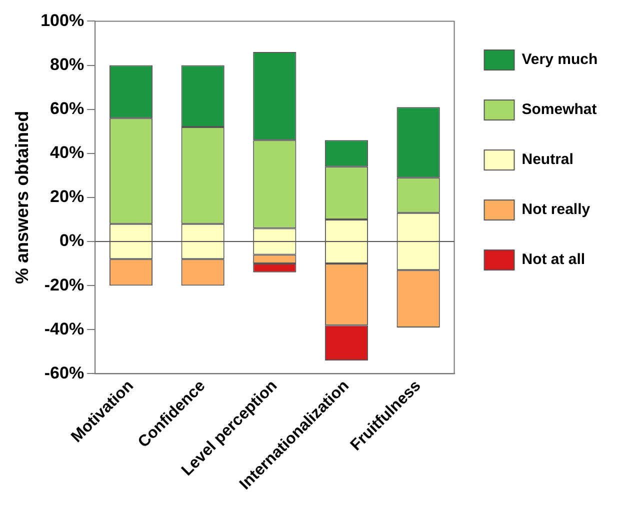 The image size is (625, 505). What do you see at coordinates (67, 108) in the screenshot?
I see `y-tick-label: 60%` at bounding box center [67, 108].